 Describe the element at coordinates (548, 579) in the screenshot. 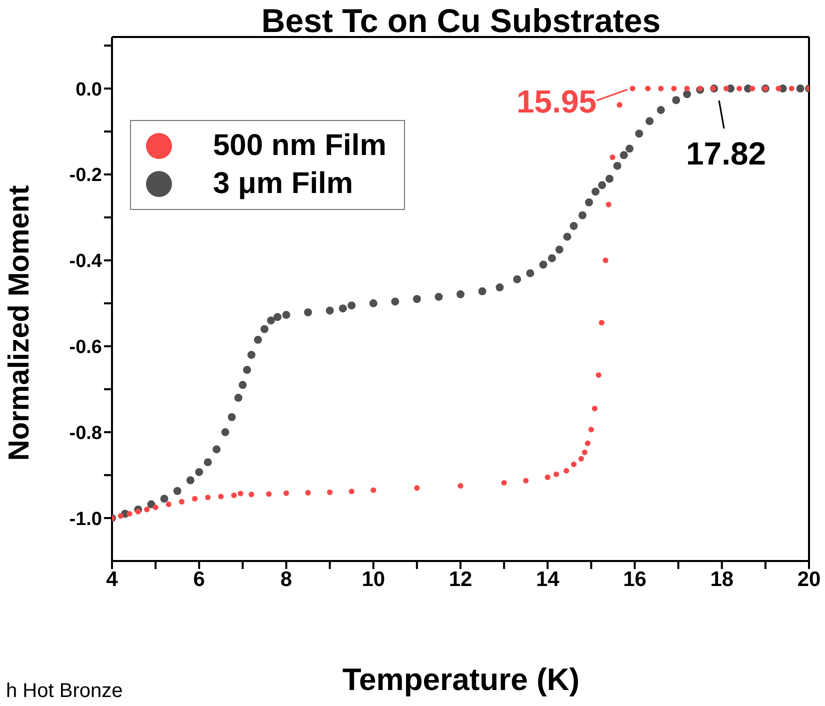

I see `x-tick-label: 14` at that location.